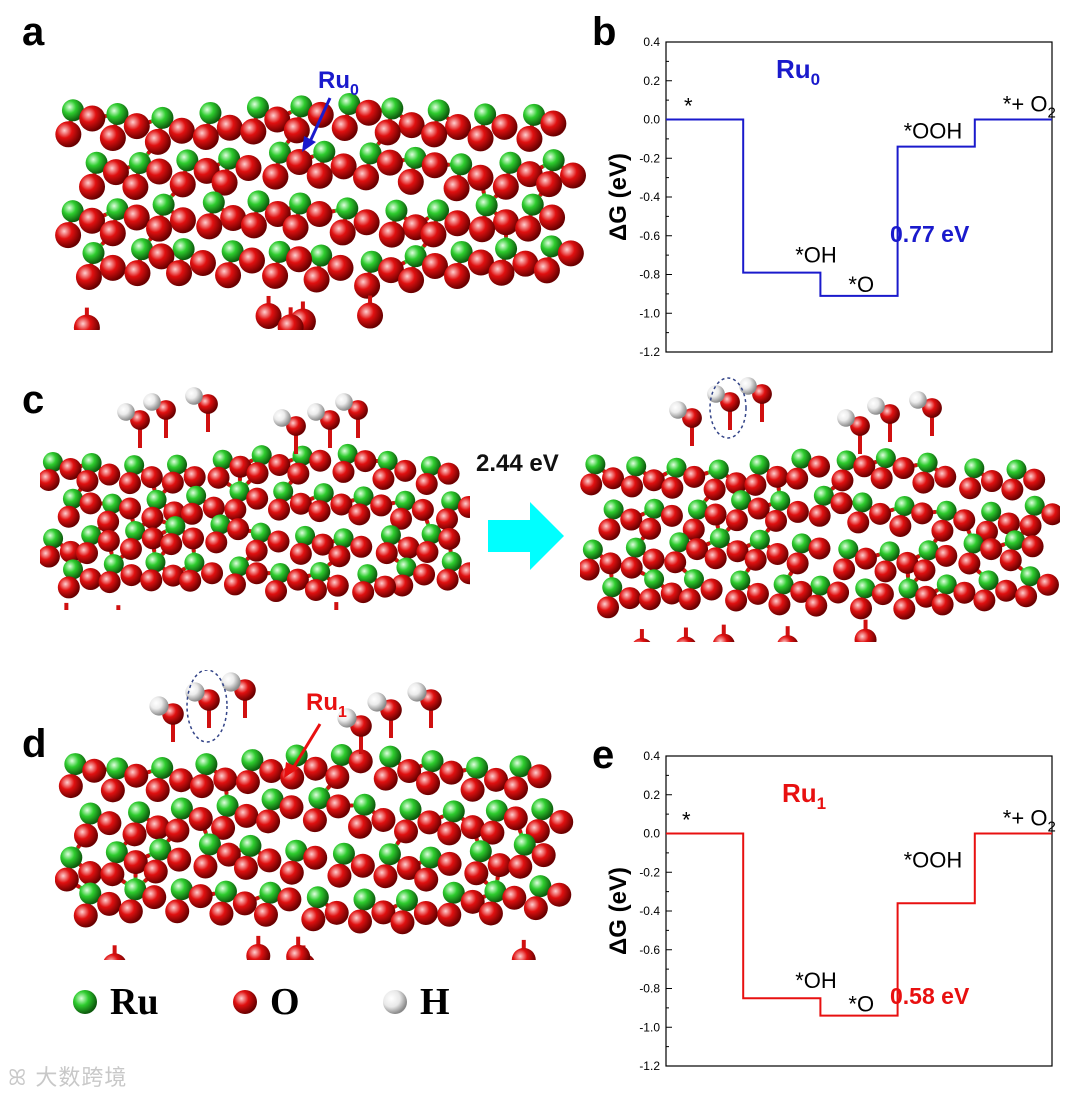 This screenshot has width=1080, height=1095. I want to click on h-atom-icon, so click(395, 1002).